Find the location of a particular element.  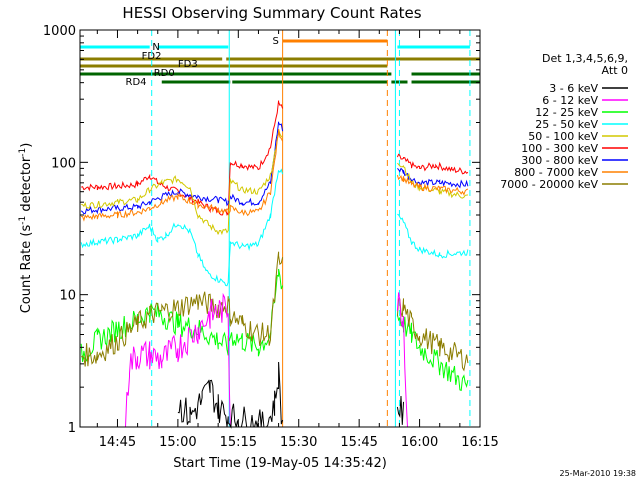

legend-entry-100-300-kev: 100 - 300 keV is located at coordinates (559, 148).